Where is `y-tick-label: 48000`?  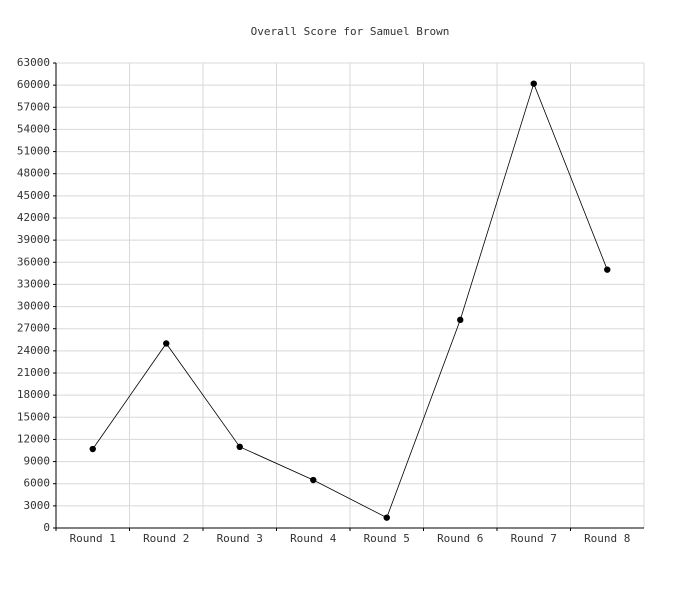 y-tick-label: 48000 is located at coordinates (33, 173).